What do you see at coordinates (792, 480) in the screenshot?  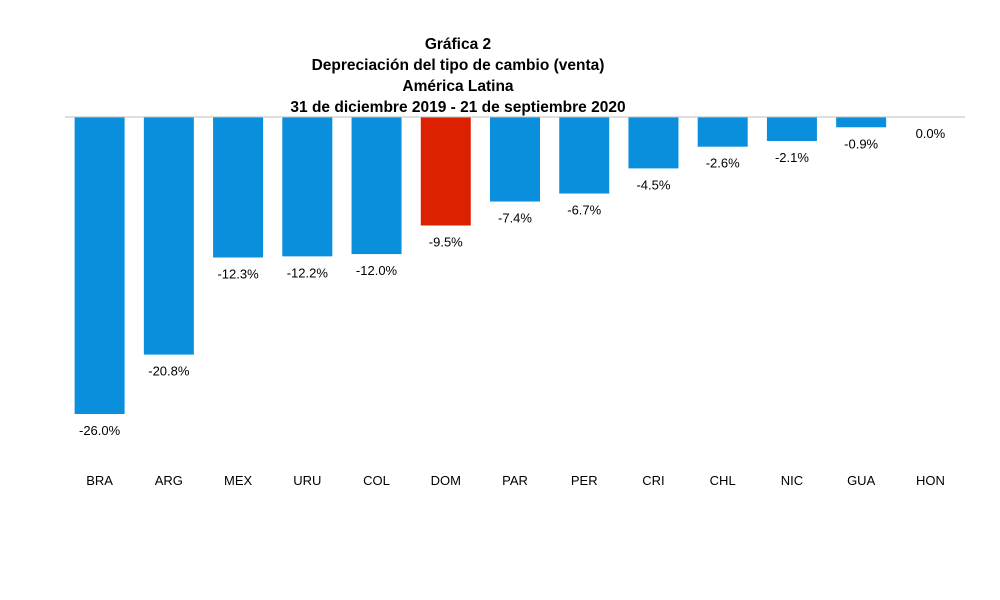 I see `category-label-nic: NIC` at bounding box center [792, 480].